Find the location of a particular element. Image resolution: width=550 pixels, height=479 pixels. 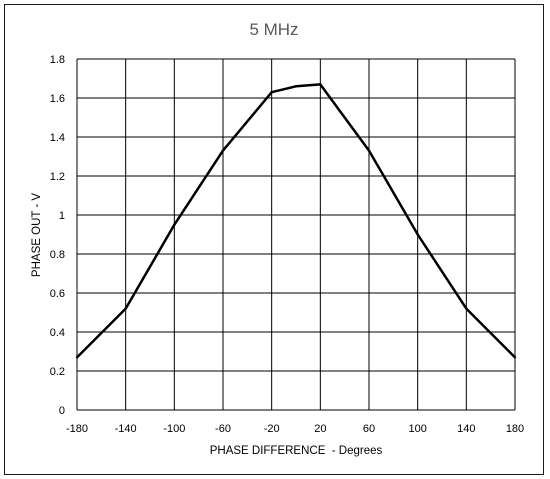

x-tick-label: 180 is located at coordinates (515, 429).